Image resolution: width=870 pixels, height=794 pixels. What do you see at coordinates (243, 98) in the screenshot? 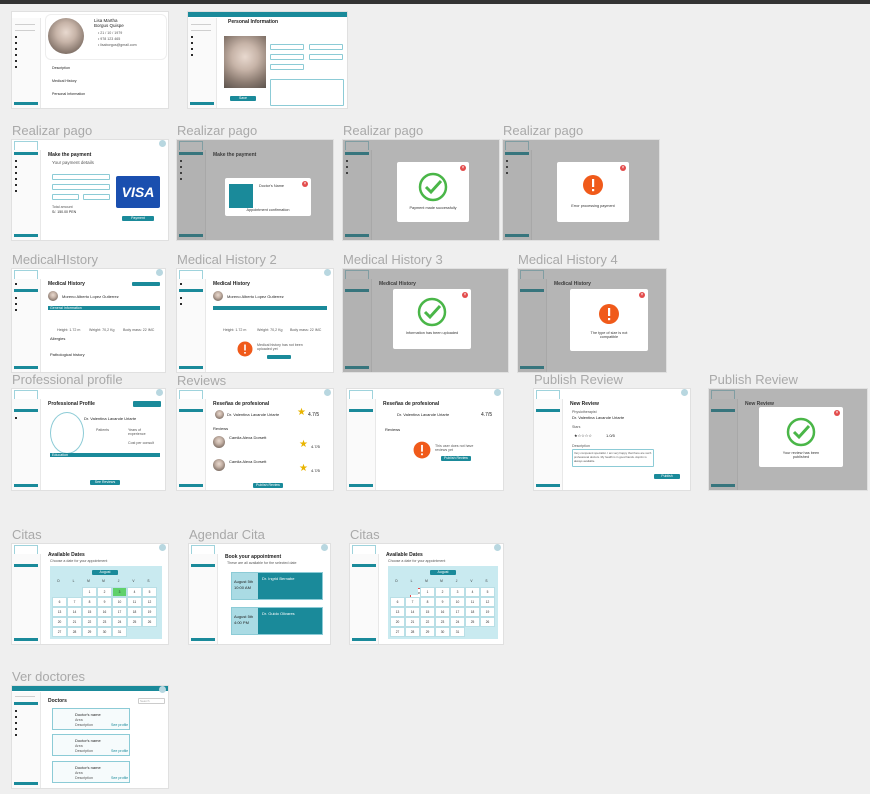
I see `save-button: Save` at bounding box center [243, 98].